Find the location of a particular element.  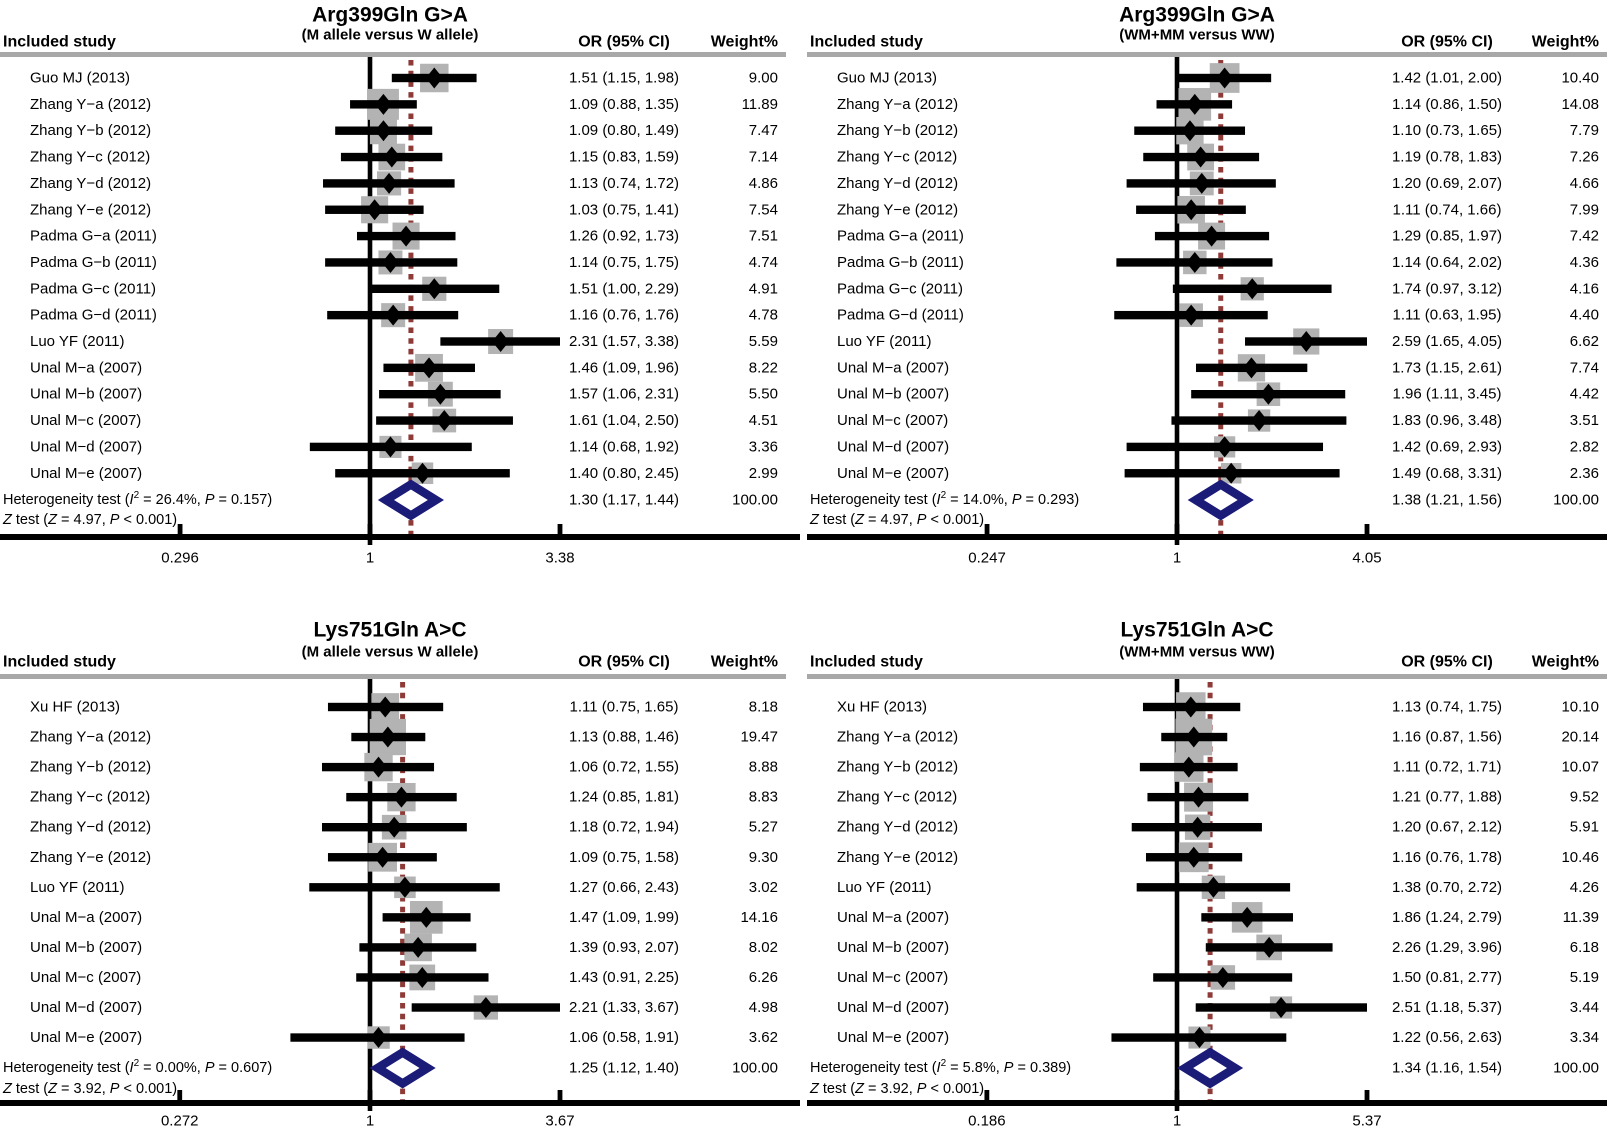

study-row: Luo YF (2011) 2.59 (1.65, 4.05) 6.62 is located at coordinates (1218, 341).